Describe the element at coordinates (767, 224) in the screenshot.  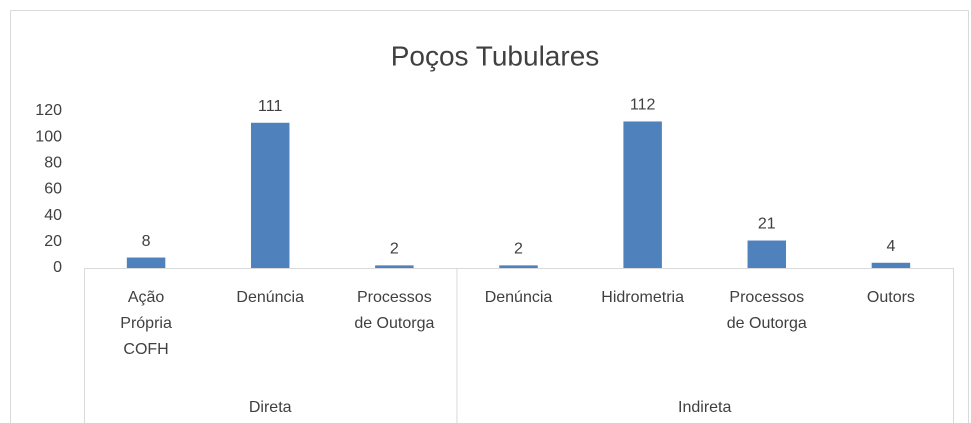
I see `value-label: 21` at that location.